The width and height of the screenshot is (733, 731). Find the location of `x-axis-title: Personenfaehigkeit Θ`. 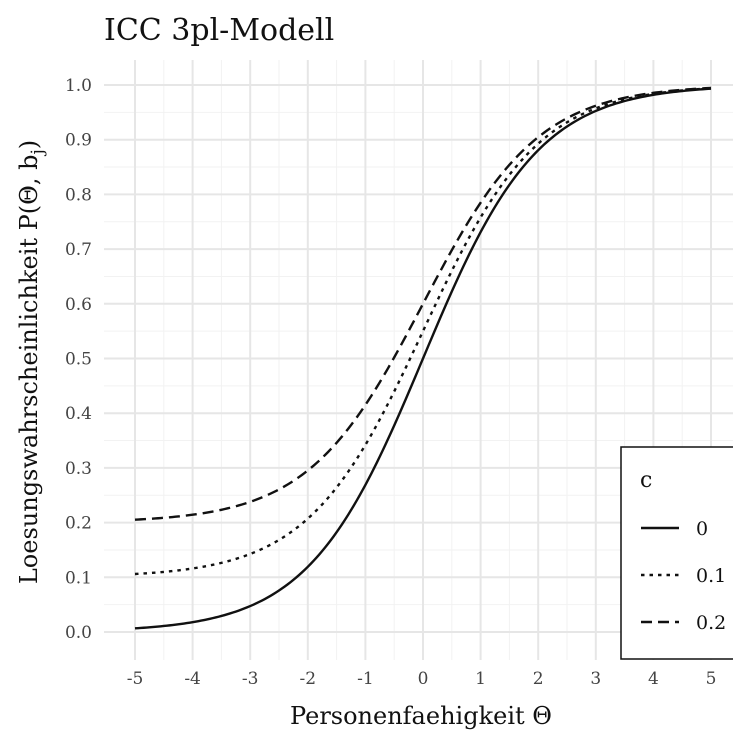

x-axis-title: Personenfaehigkeit Θ is located at coordinates (421, 716).